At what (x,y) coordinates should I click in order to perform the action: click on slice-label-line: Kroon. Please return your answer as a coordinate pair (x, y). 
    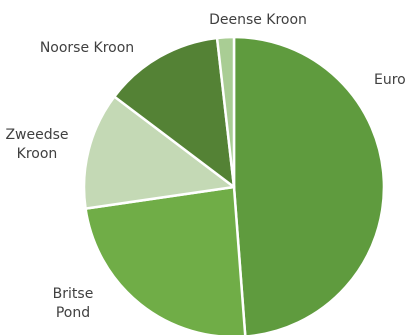
    Looking at the image, I should click on (37, 154).